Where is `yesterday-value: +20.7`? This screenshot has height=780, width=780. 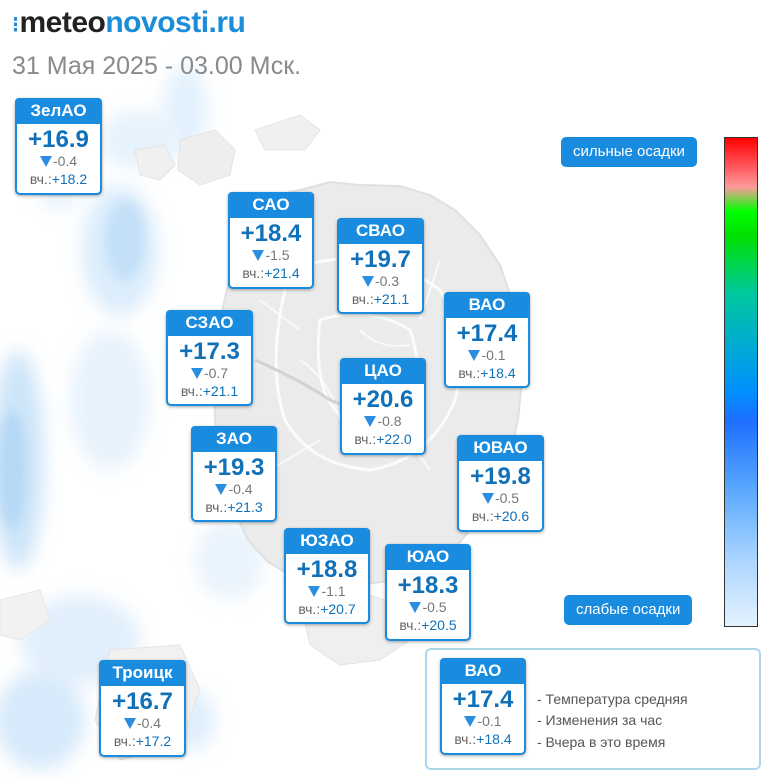
yesterday-value: +20.7 is located at coordinates (338, 609).